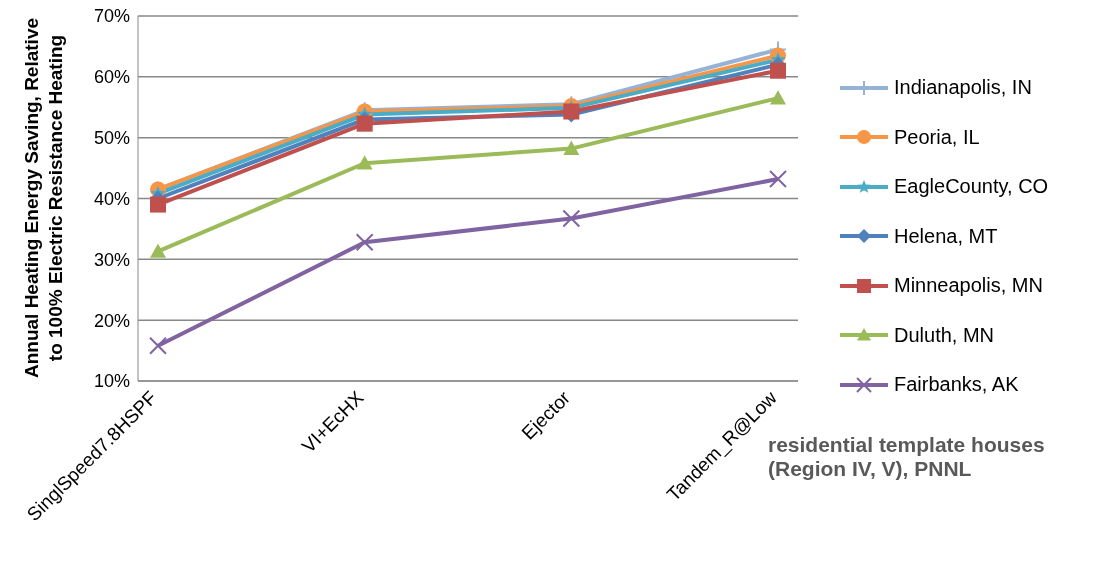 This screenshot has height=564, width=1099. What do you see at coordinates (111, 77) in the screenshot?
I see `y-tick-label: 60%` at bounding box center [111, 77].